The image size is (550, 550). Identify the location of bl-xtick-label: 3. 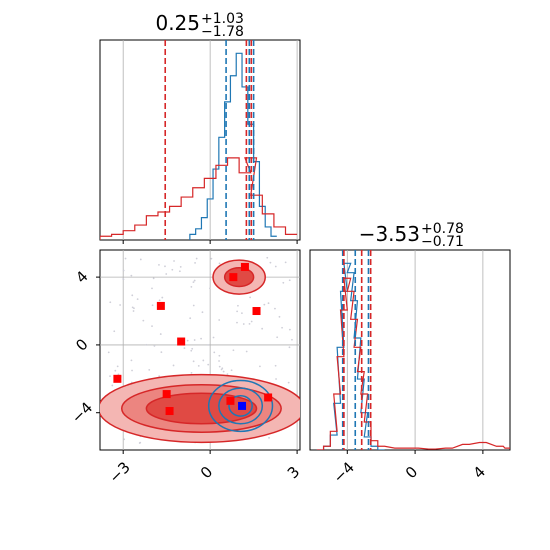
(293, 472).